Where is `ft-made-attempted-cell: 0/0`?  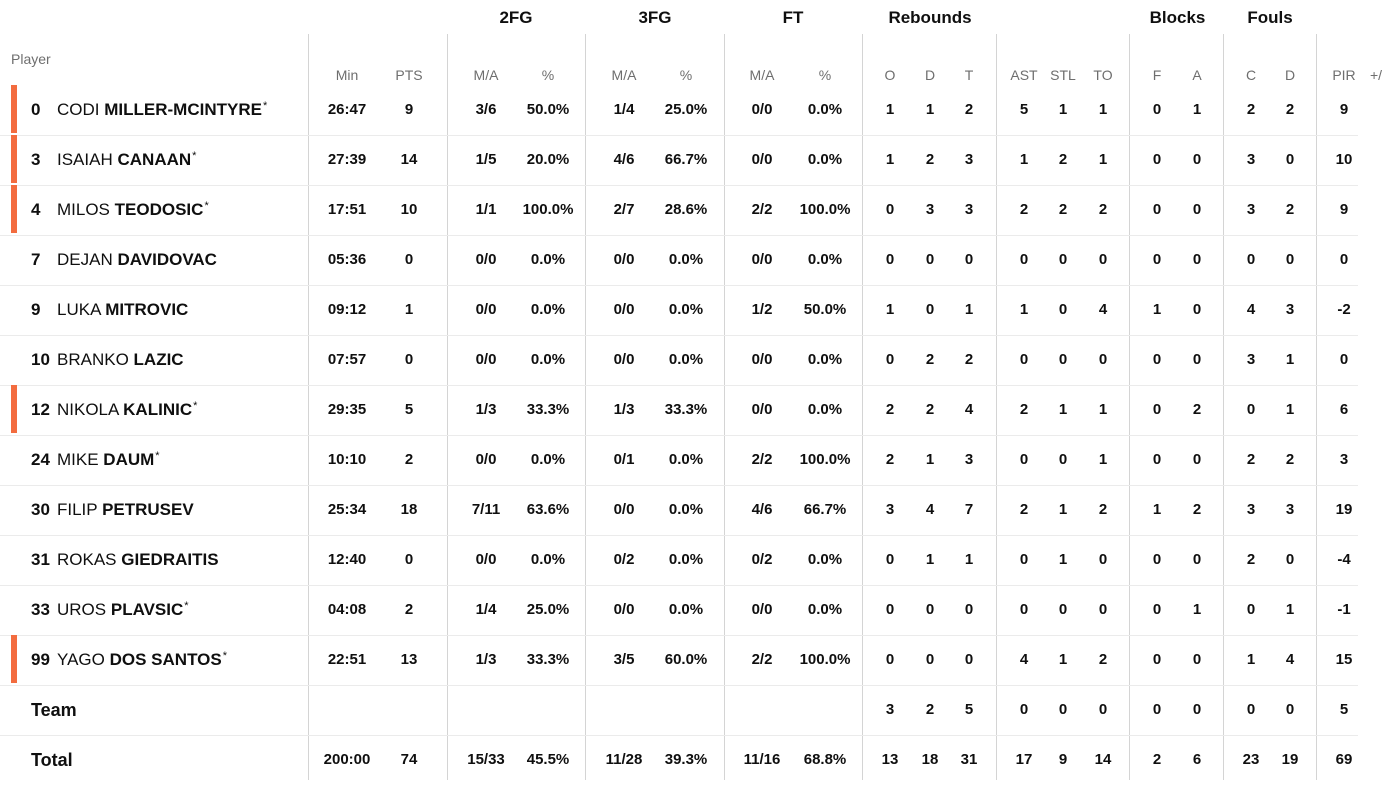 ft-made-attempted-cell: 0/0 is located at coordinates (762, 159).